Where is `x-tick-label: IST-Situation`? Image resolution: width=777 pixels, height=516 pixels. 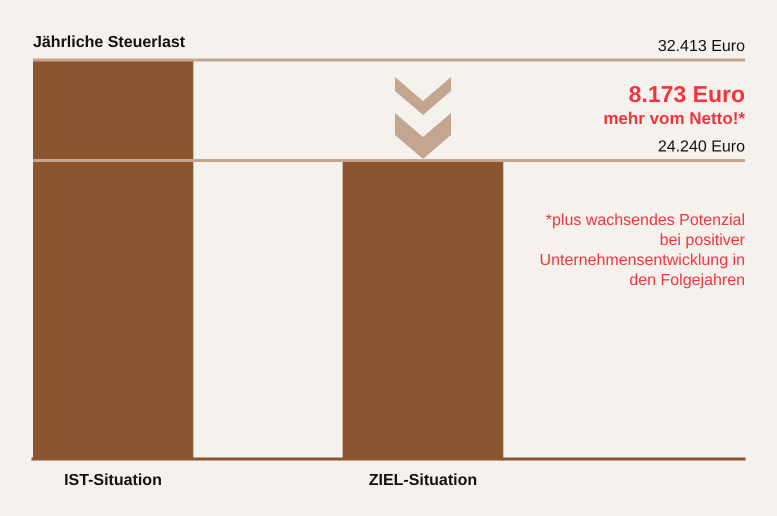 x-tick-label: IST-Situation is located at coordinates (113, 480).